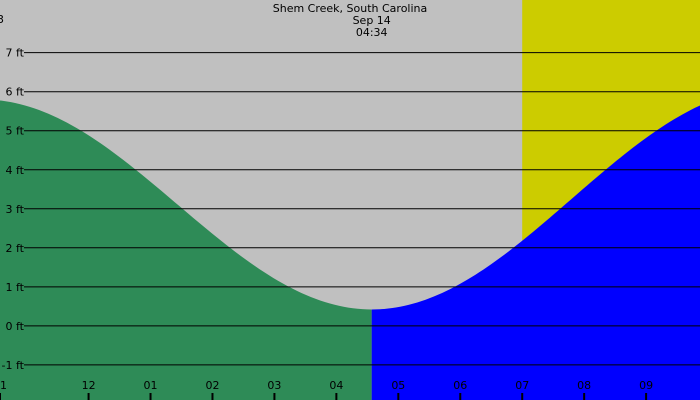 Image resolution: width=700 pixels, height=400 pixels. I want to click on x-tick-label: 08, so click(584, 385).